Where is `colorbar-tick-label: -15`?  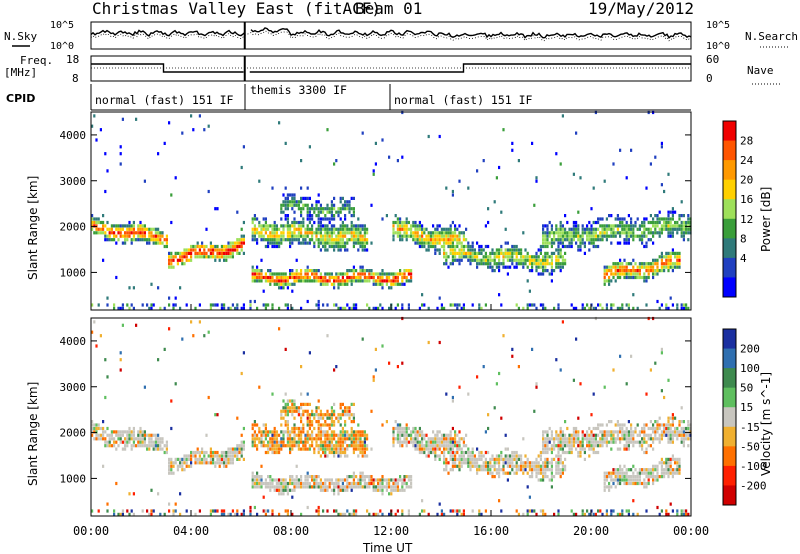 colorbar-tick-label: -15 is located at coordinates (750, 427).